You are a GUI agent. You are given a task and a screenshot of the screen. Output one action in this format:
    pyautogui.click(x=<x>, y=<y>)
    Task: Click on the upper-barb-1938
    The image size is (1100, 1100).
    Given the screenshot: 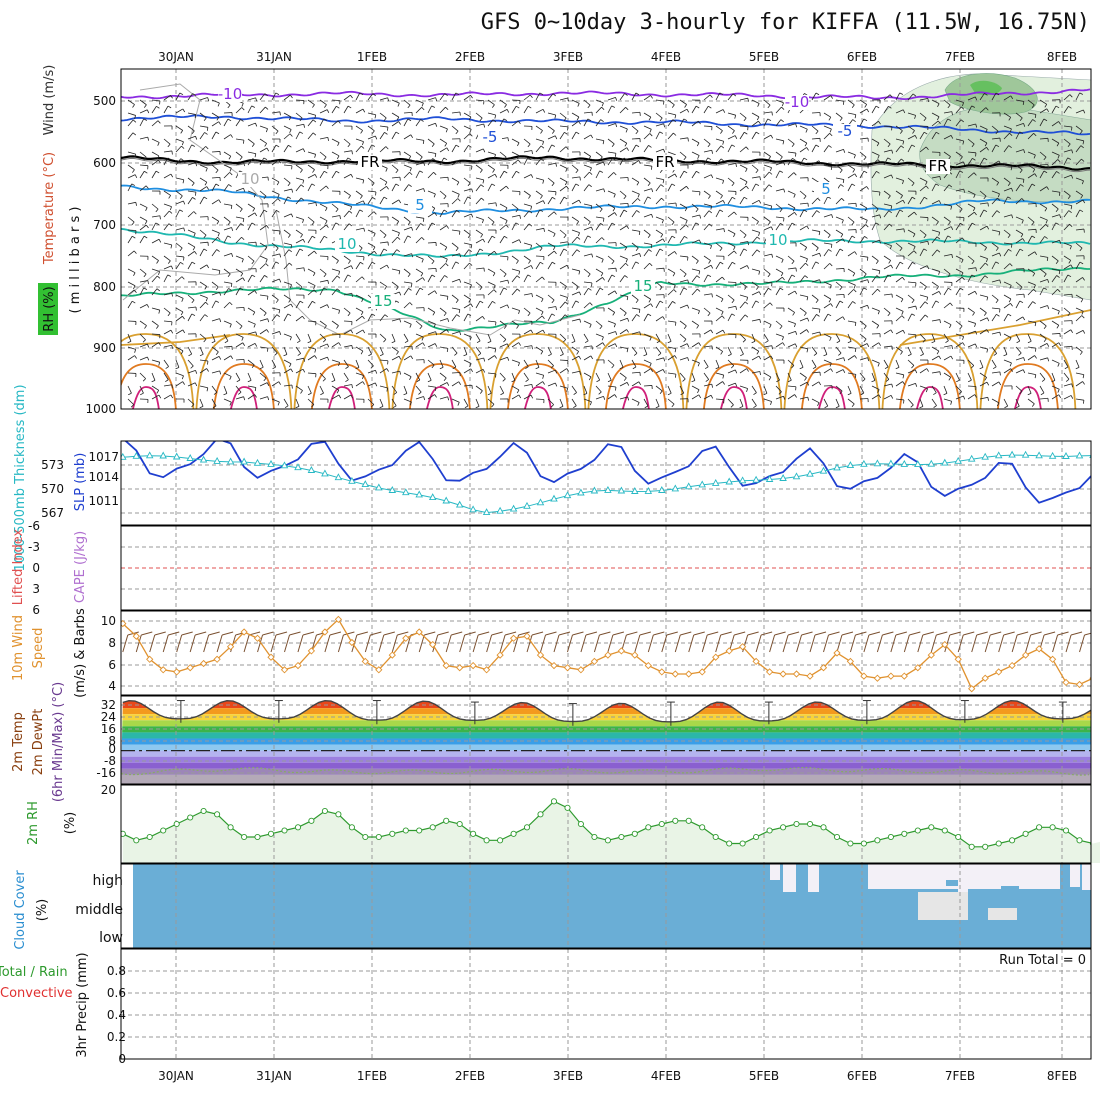 What is the action you would take?
    pyautogui.click(x=239, y=257)
    